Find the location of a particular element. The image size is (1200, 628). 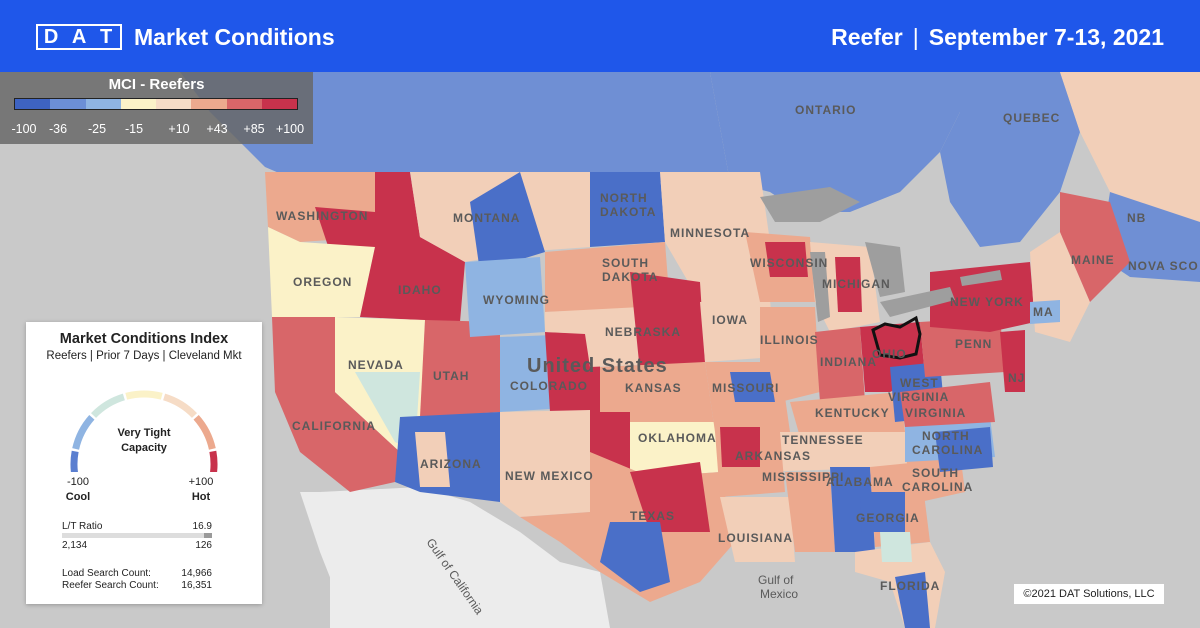

label-mississippi: MISSISSIPPI is located at coordinates (803, 477).